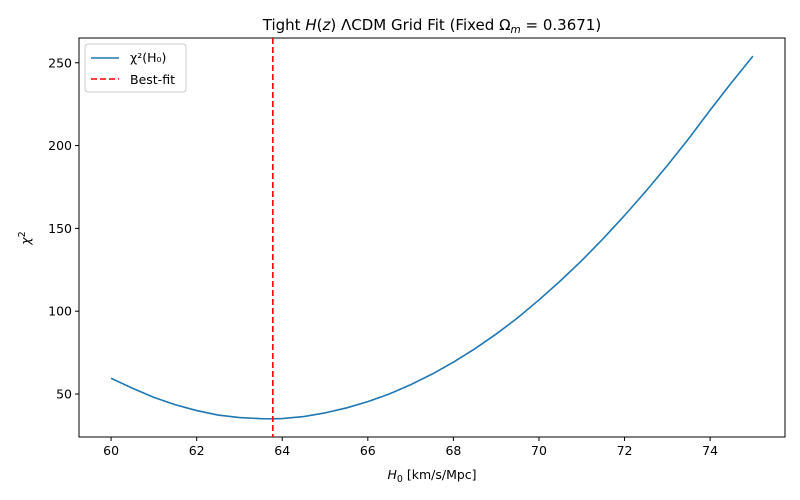  I want to click on x-tick-label: 64, so click(282, 450).